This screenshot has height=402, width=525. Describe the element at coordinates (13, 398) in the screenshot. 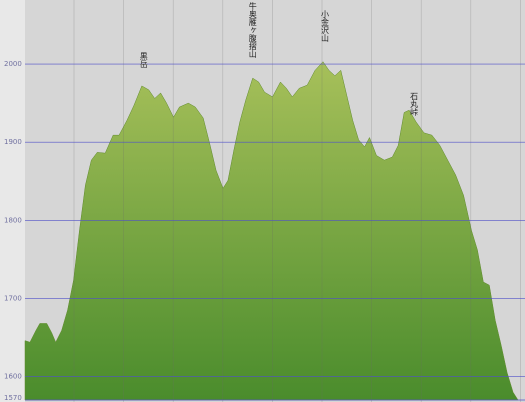

I see `y-tick-label: 1570` at that location.